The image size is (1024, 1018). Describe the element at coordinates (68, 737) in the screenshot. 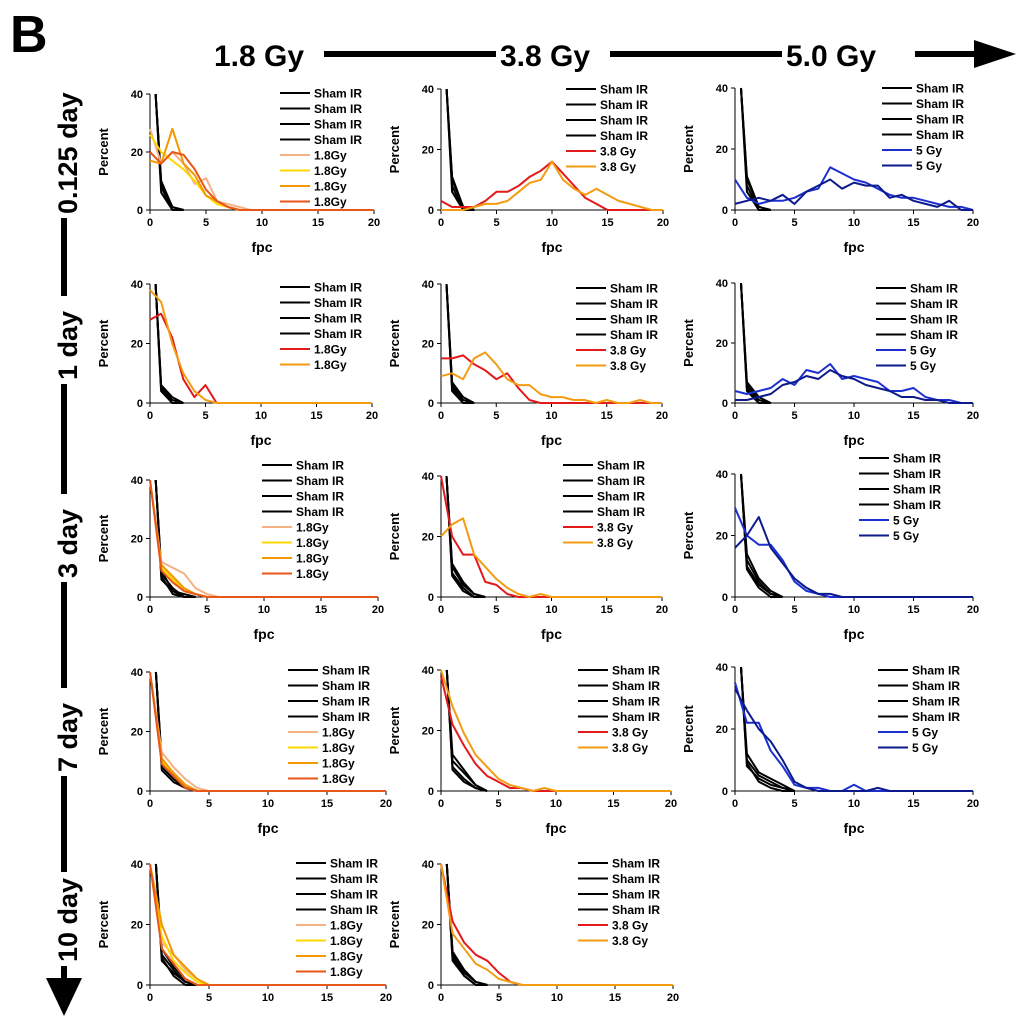

I see `time-label-7: 7 day` at that location.